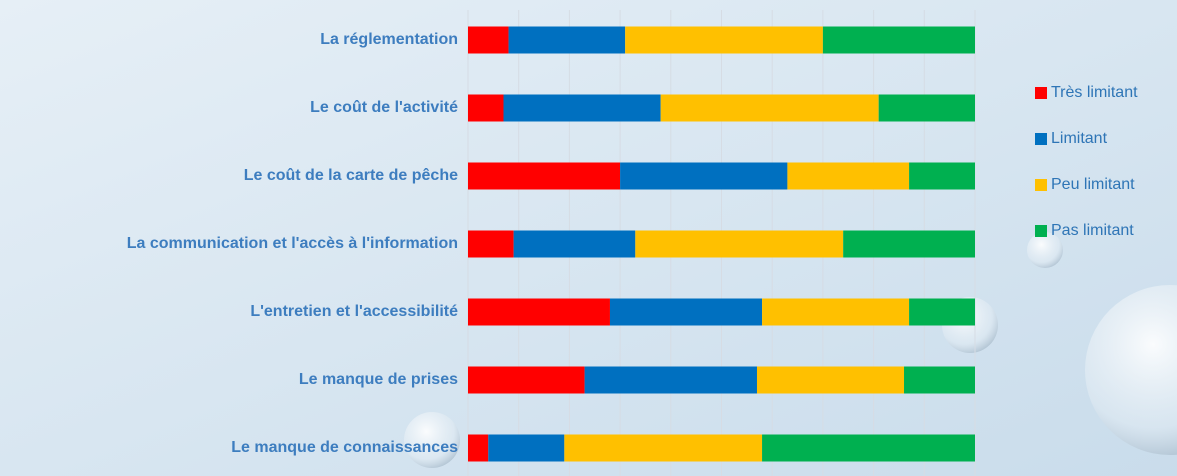  Describe the element at coordinates (1094, 92) in the screenshot. I see `legend-label: Très limitant` at that location.